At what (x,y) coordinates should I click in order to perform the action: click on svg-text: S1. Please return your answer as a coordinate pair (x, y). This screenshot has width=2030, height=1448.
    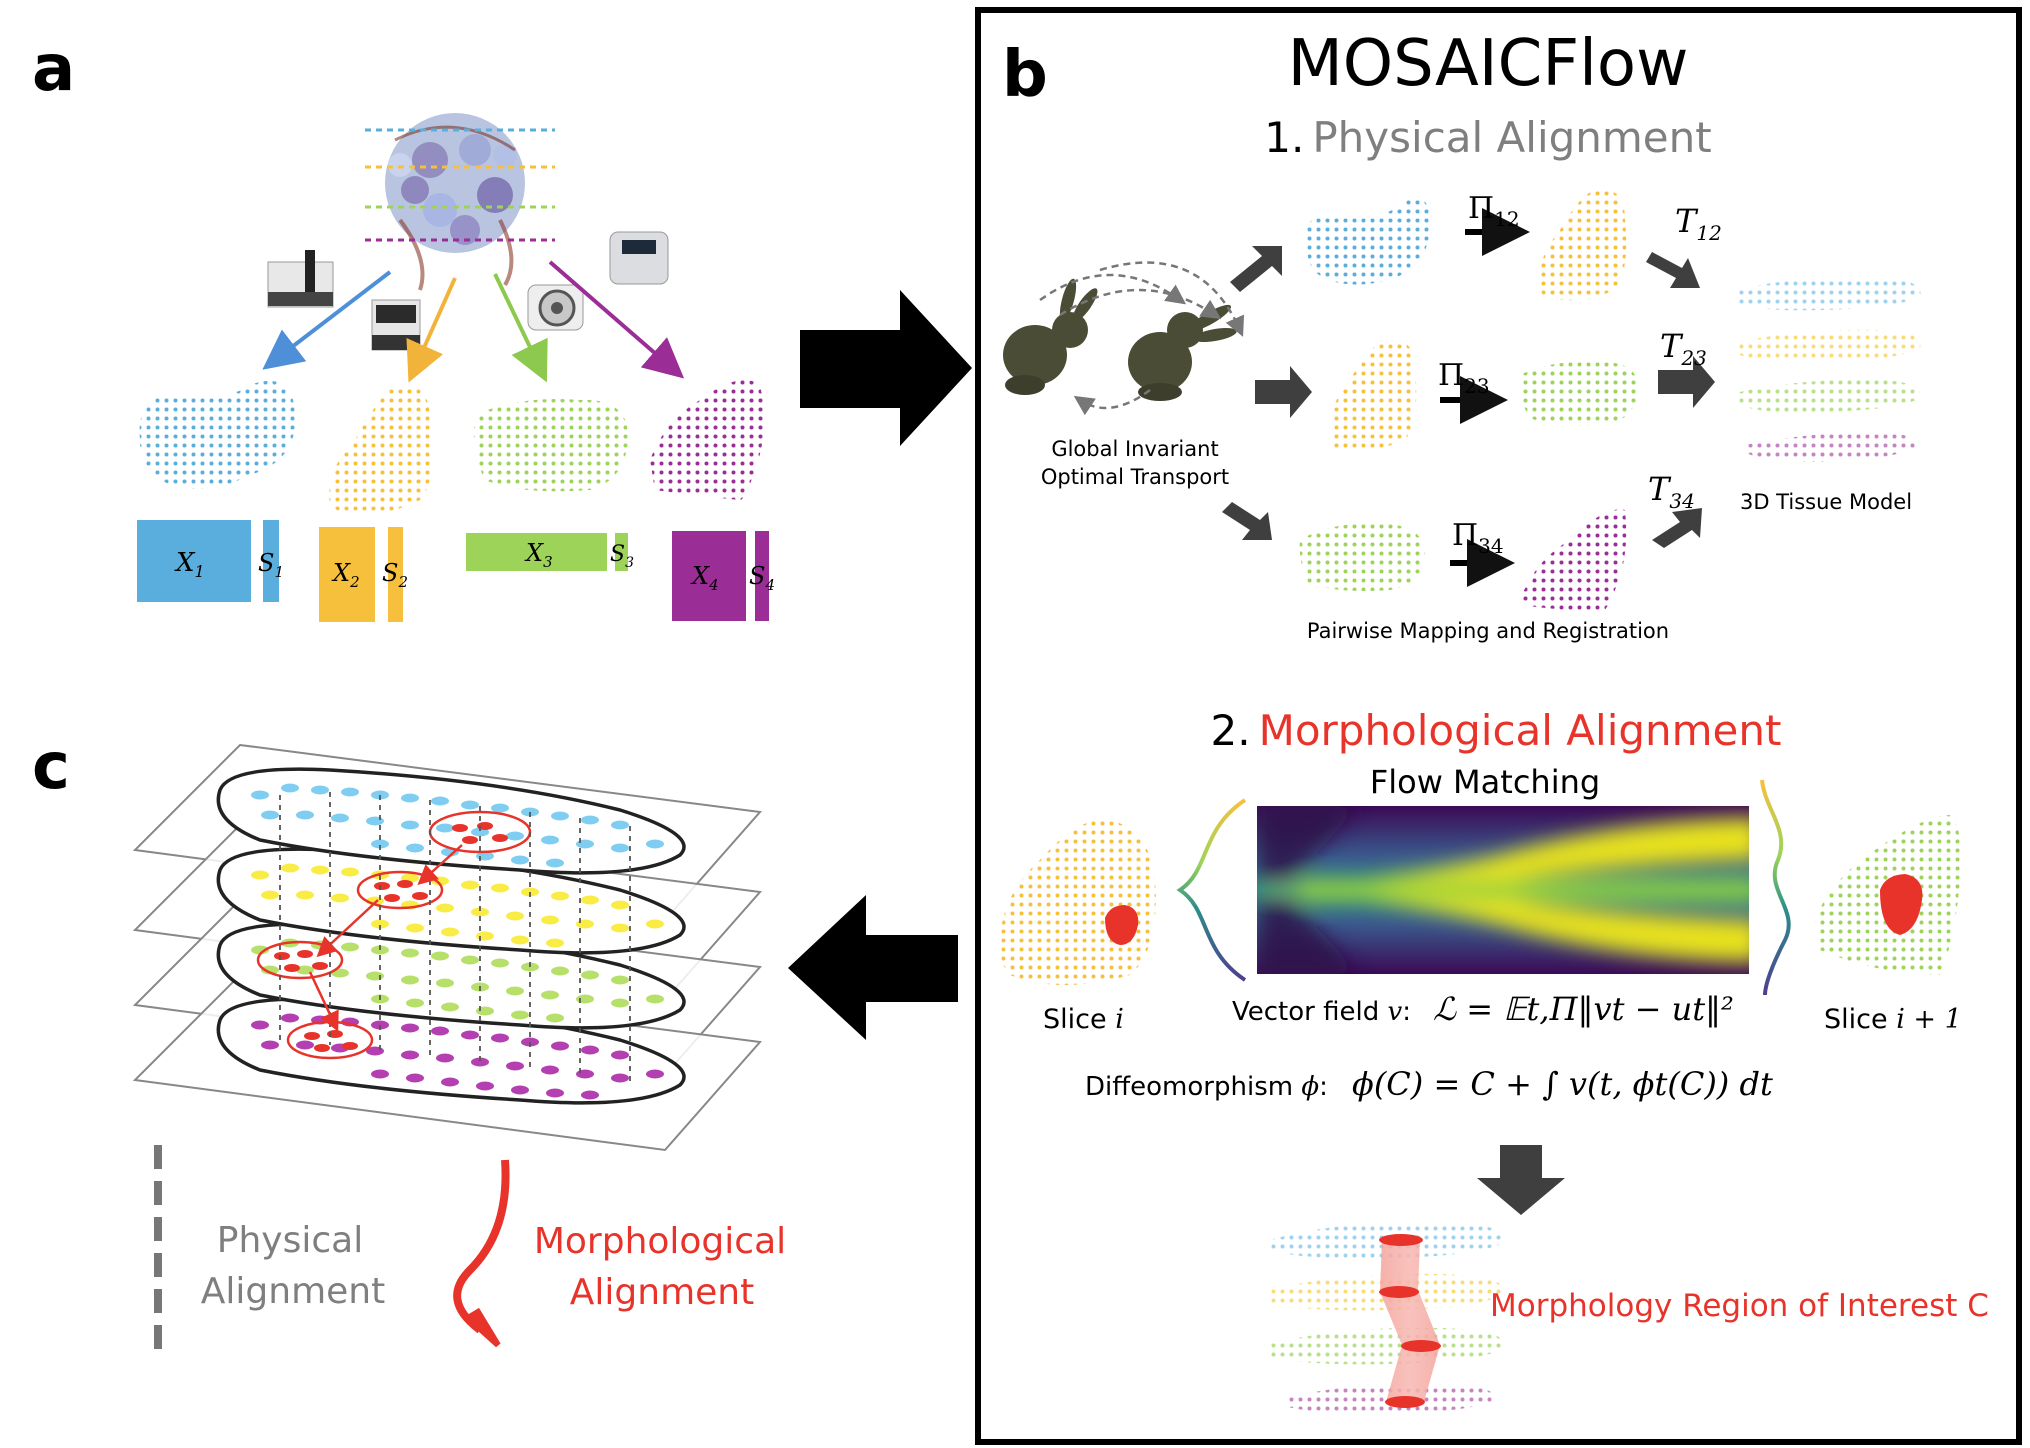
    Looking at the image, I should click on (271, 565).